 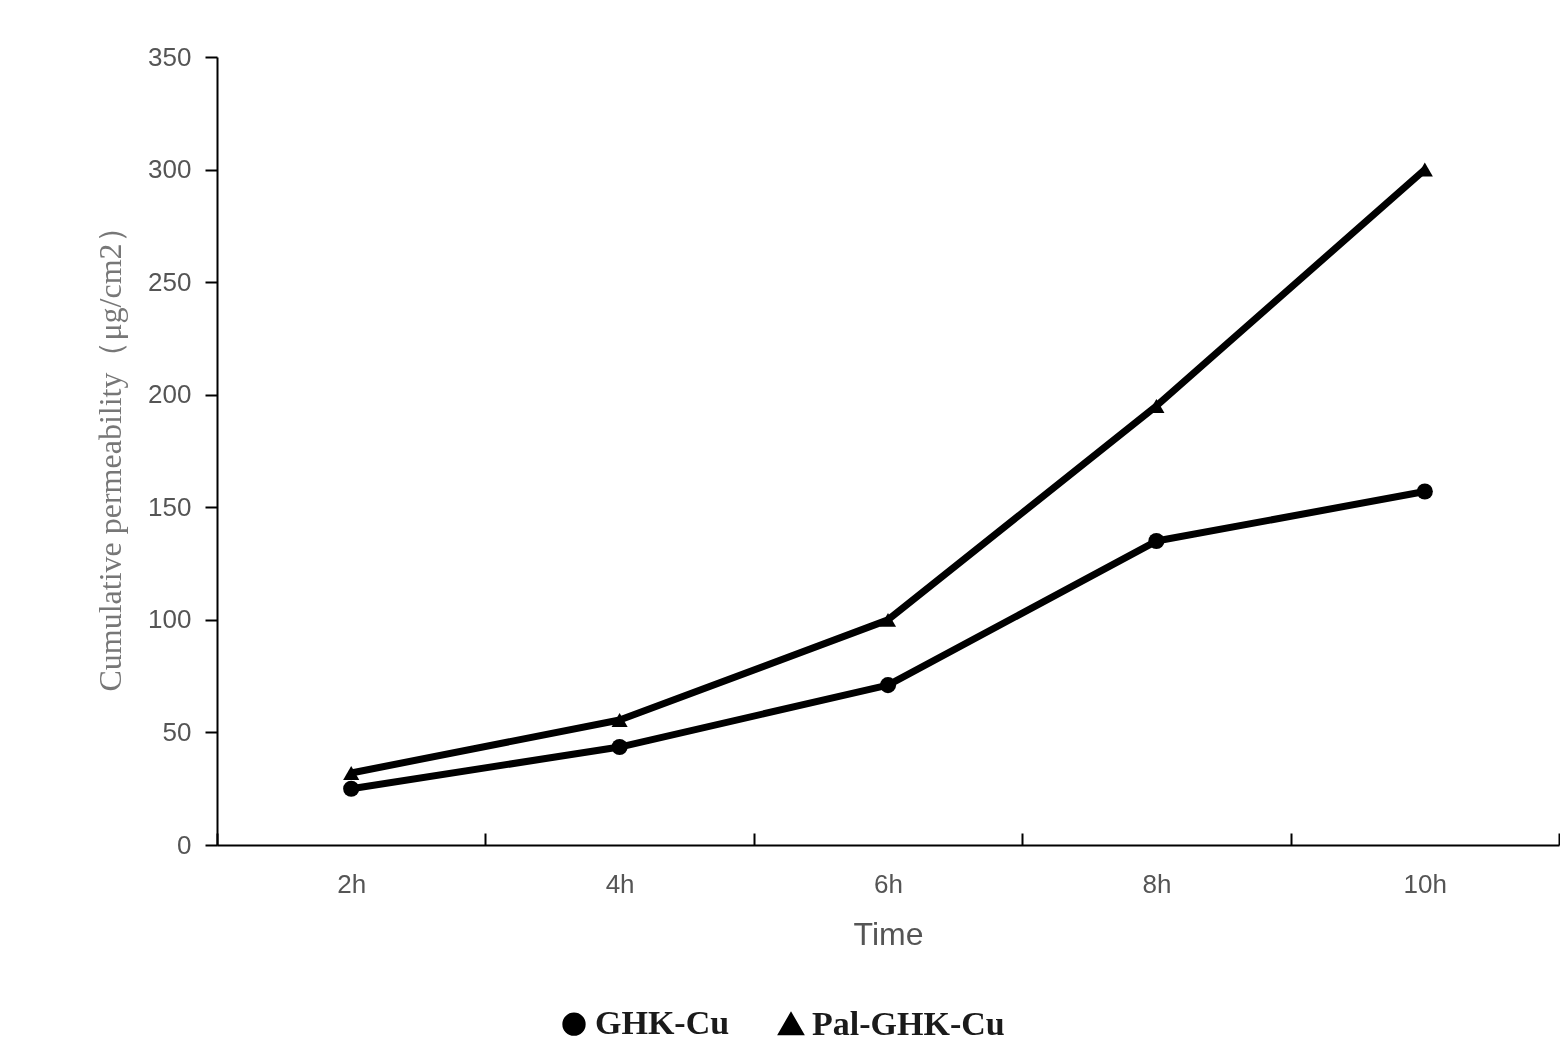 I want to click on y-tick-label: 300, so click(x=170, y=169).